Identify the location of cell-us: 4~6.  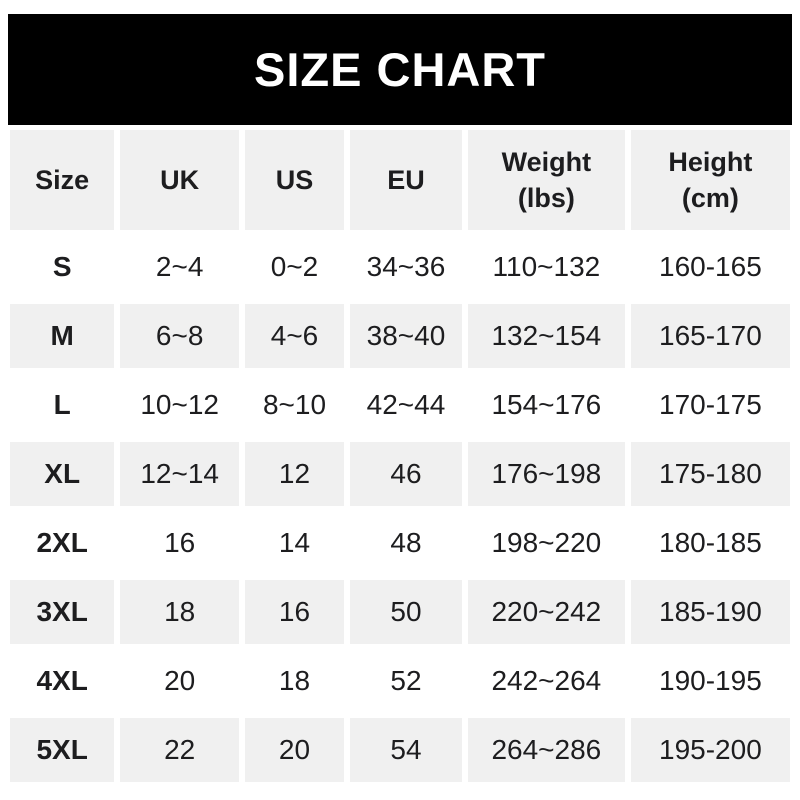
(294, 336).